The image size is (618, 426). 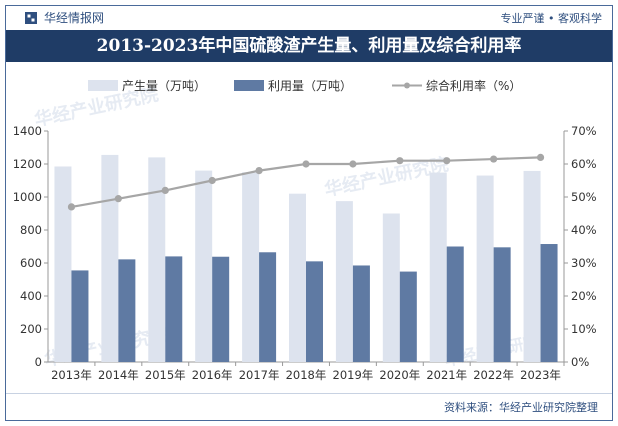 What do you see at coordinates (306, 375) in the screenshot?
I see `x-tick-label: 2018年` at bounding box center [306, 375].